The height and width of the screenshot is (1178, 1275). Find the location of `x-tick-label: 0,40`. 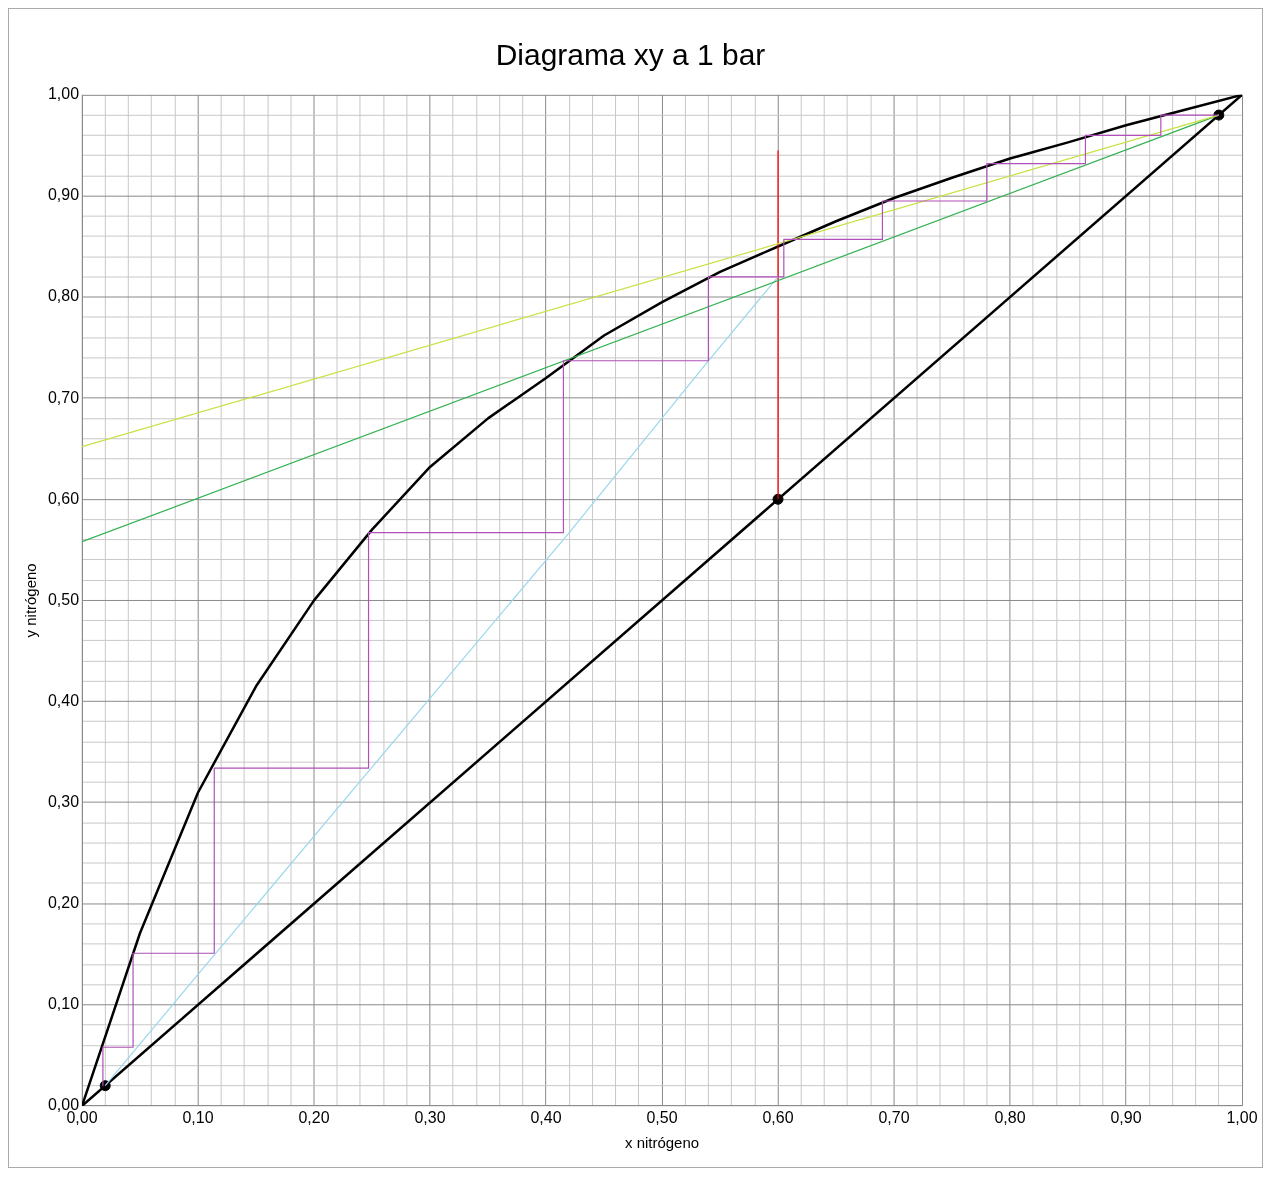

x-tick-label: 0,40 is located at coordinates (546, 1117).